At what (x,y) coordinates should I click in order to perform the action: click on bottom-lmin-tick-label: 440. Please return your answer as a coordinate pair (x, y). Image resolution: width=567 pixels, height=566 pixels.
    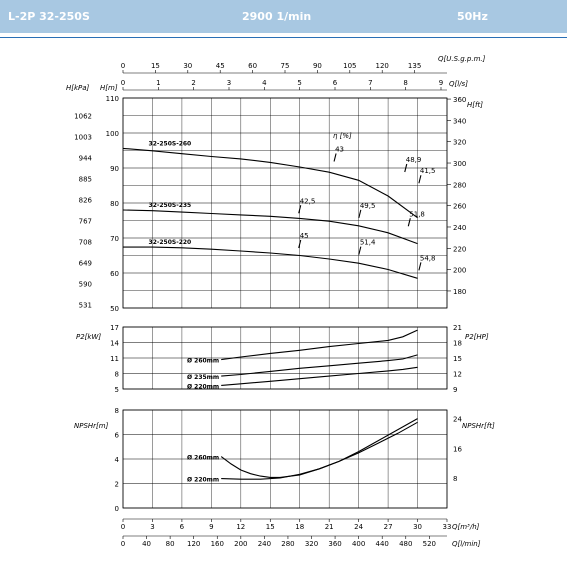
    Looking at the image, I should click on (382, 544).